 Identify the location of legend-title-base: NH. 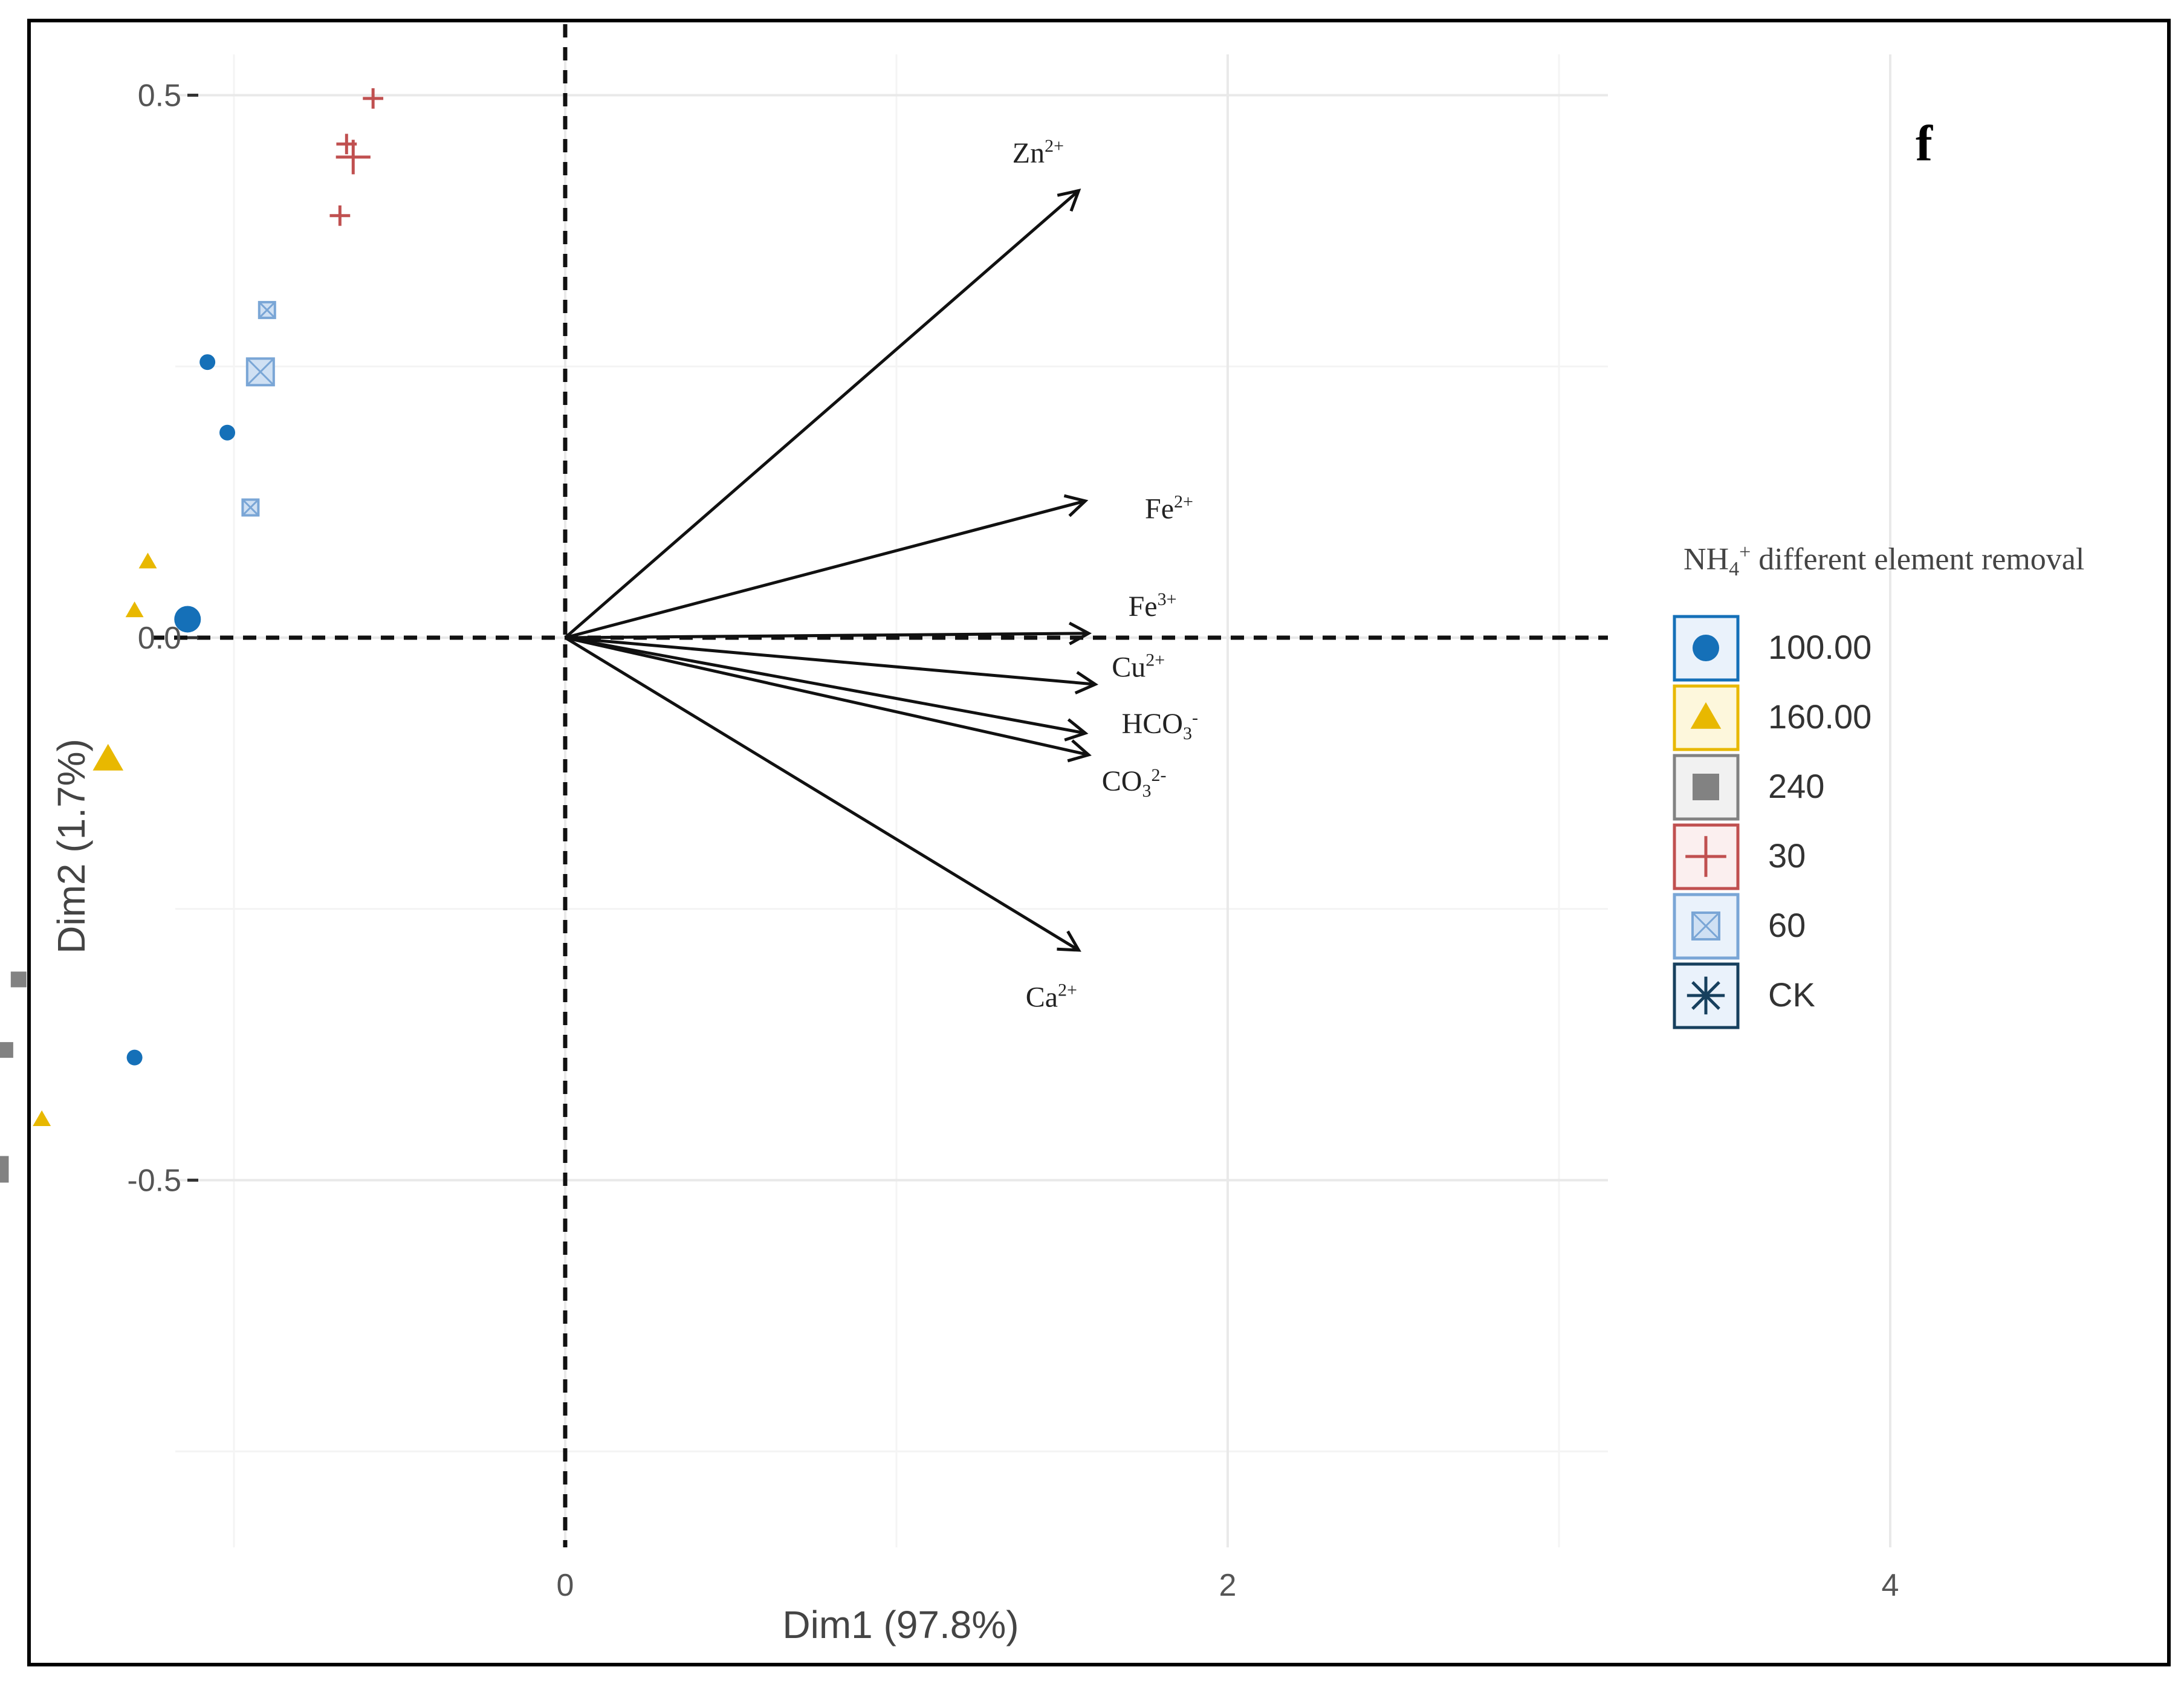
(1706, 560).